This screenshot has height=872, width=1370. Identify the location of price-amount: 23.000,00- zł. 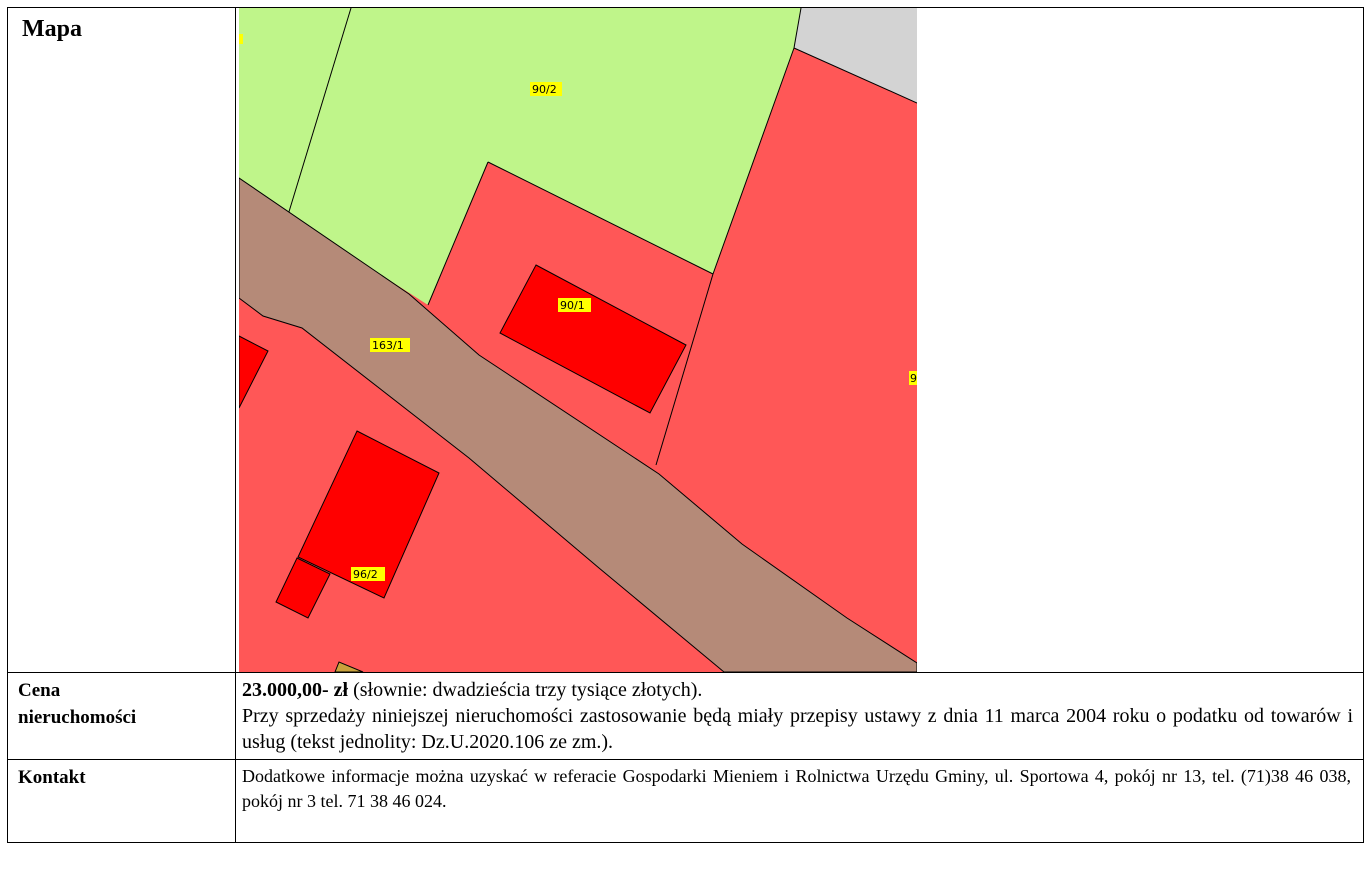
(295, 690).